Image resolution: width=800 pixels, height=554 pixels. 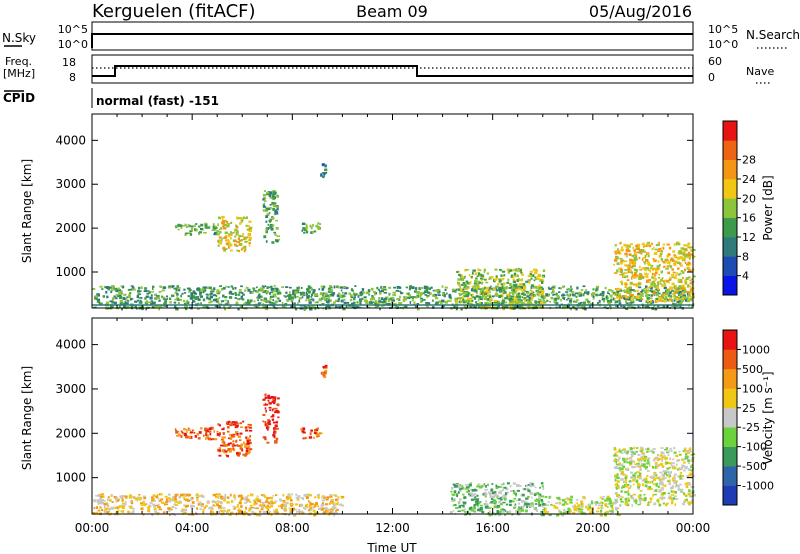 What do you see at coordinates (723, 29) in the screenshot?
I see `noise-tick-high-right: 10^5` at bounding box center [723, 29].